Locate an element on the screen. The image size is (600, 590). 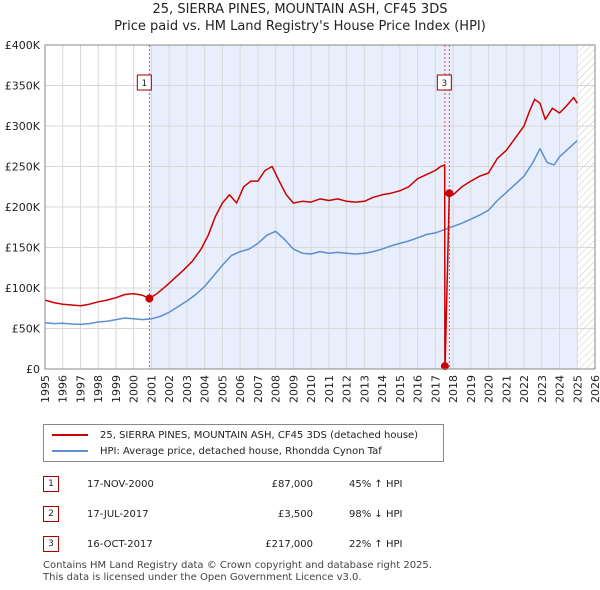
transaction-hpi: 22% ↑ HPI is located at coordinates (376, 544).